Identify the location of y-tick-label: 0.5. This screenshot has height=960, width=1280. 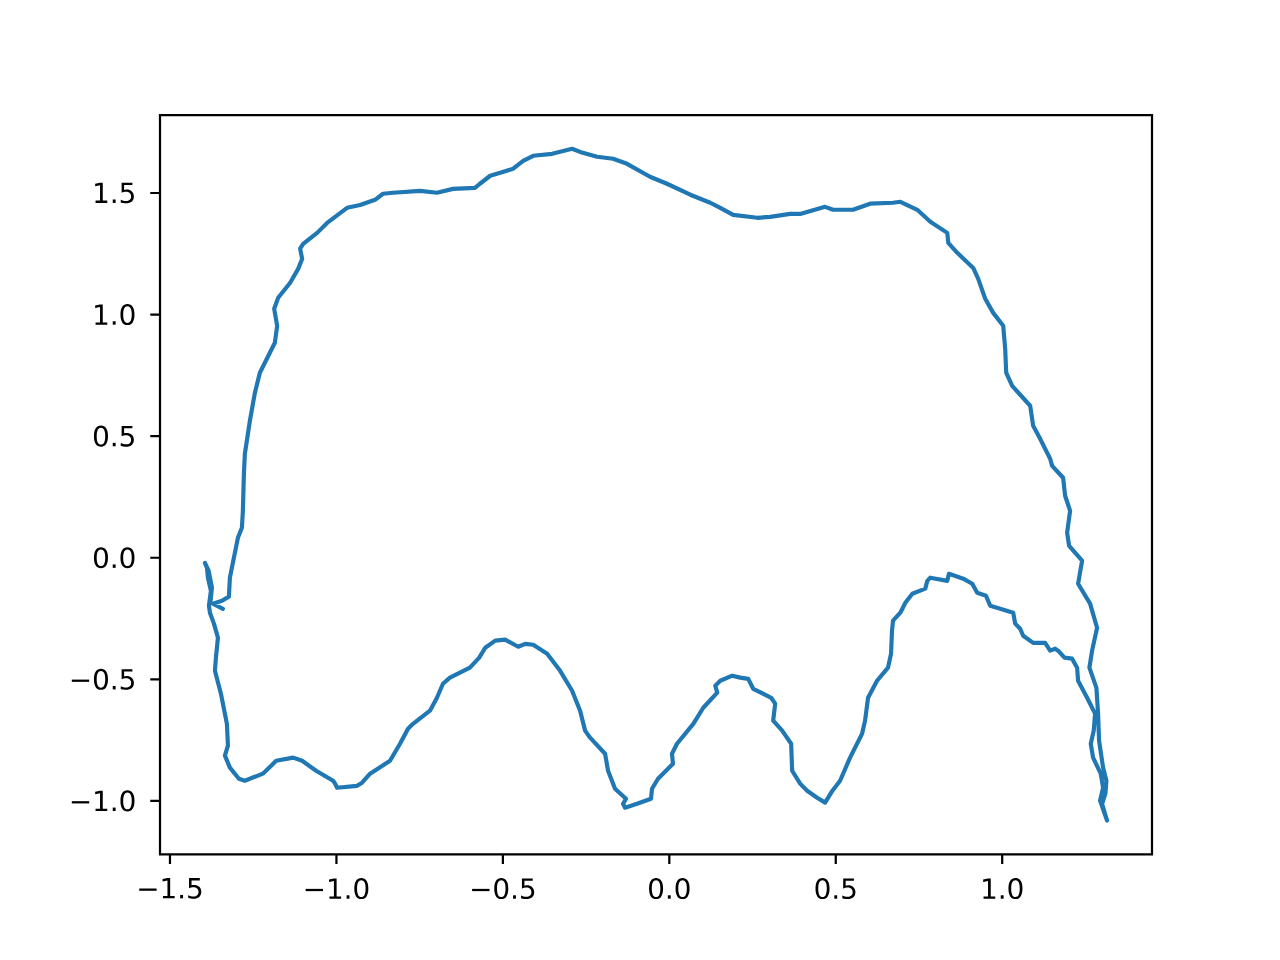
(113, 436).